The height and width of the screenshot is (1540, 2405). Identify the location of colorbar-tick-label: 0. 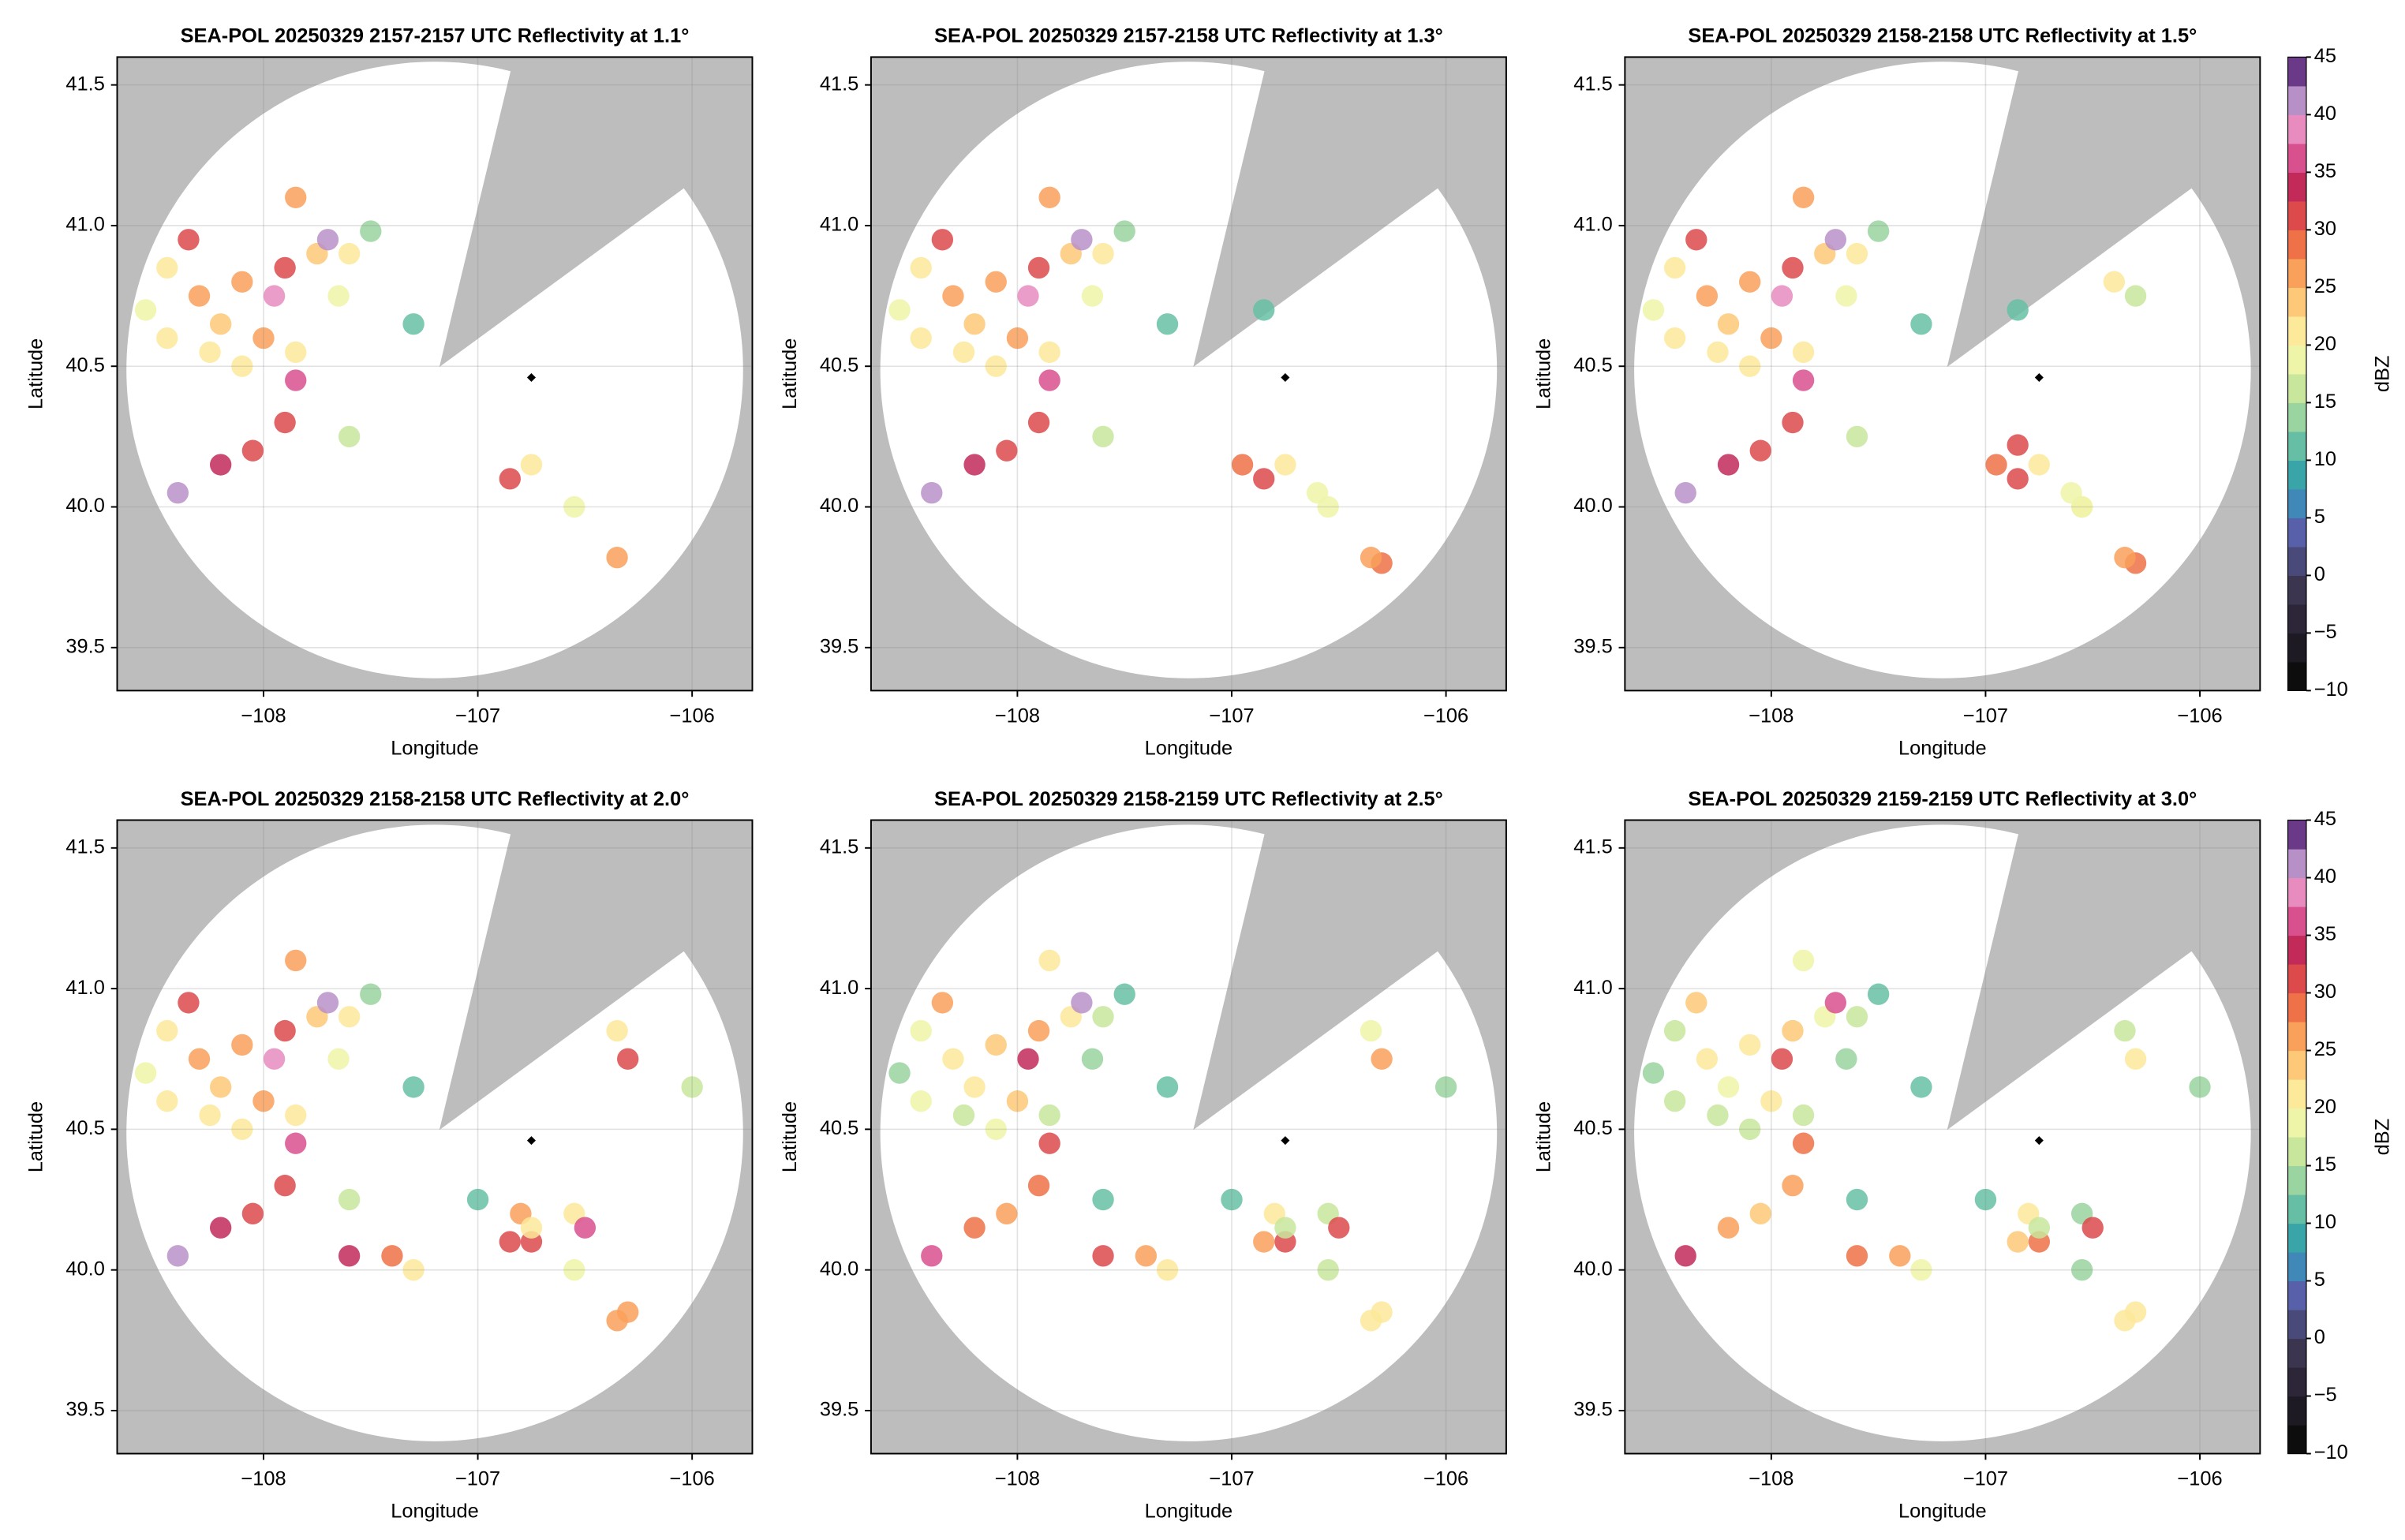
(2319, 1337).